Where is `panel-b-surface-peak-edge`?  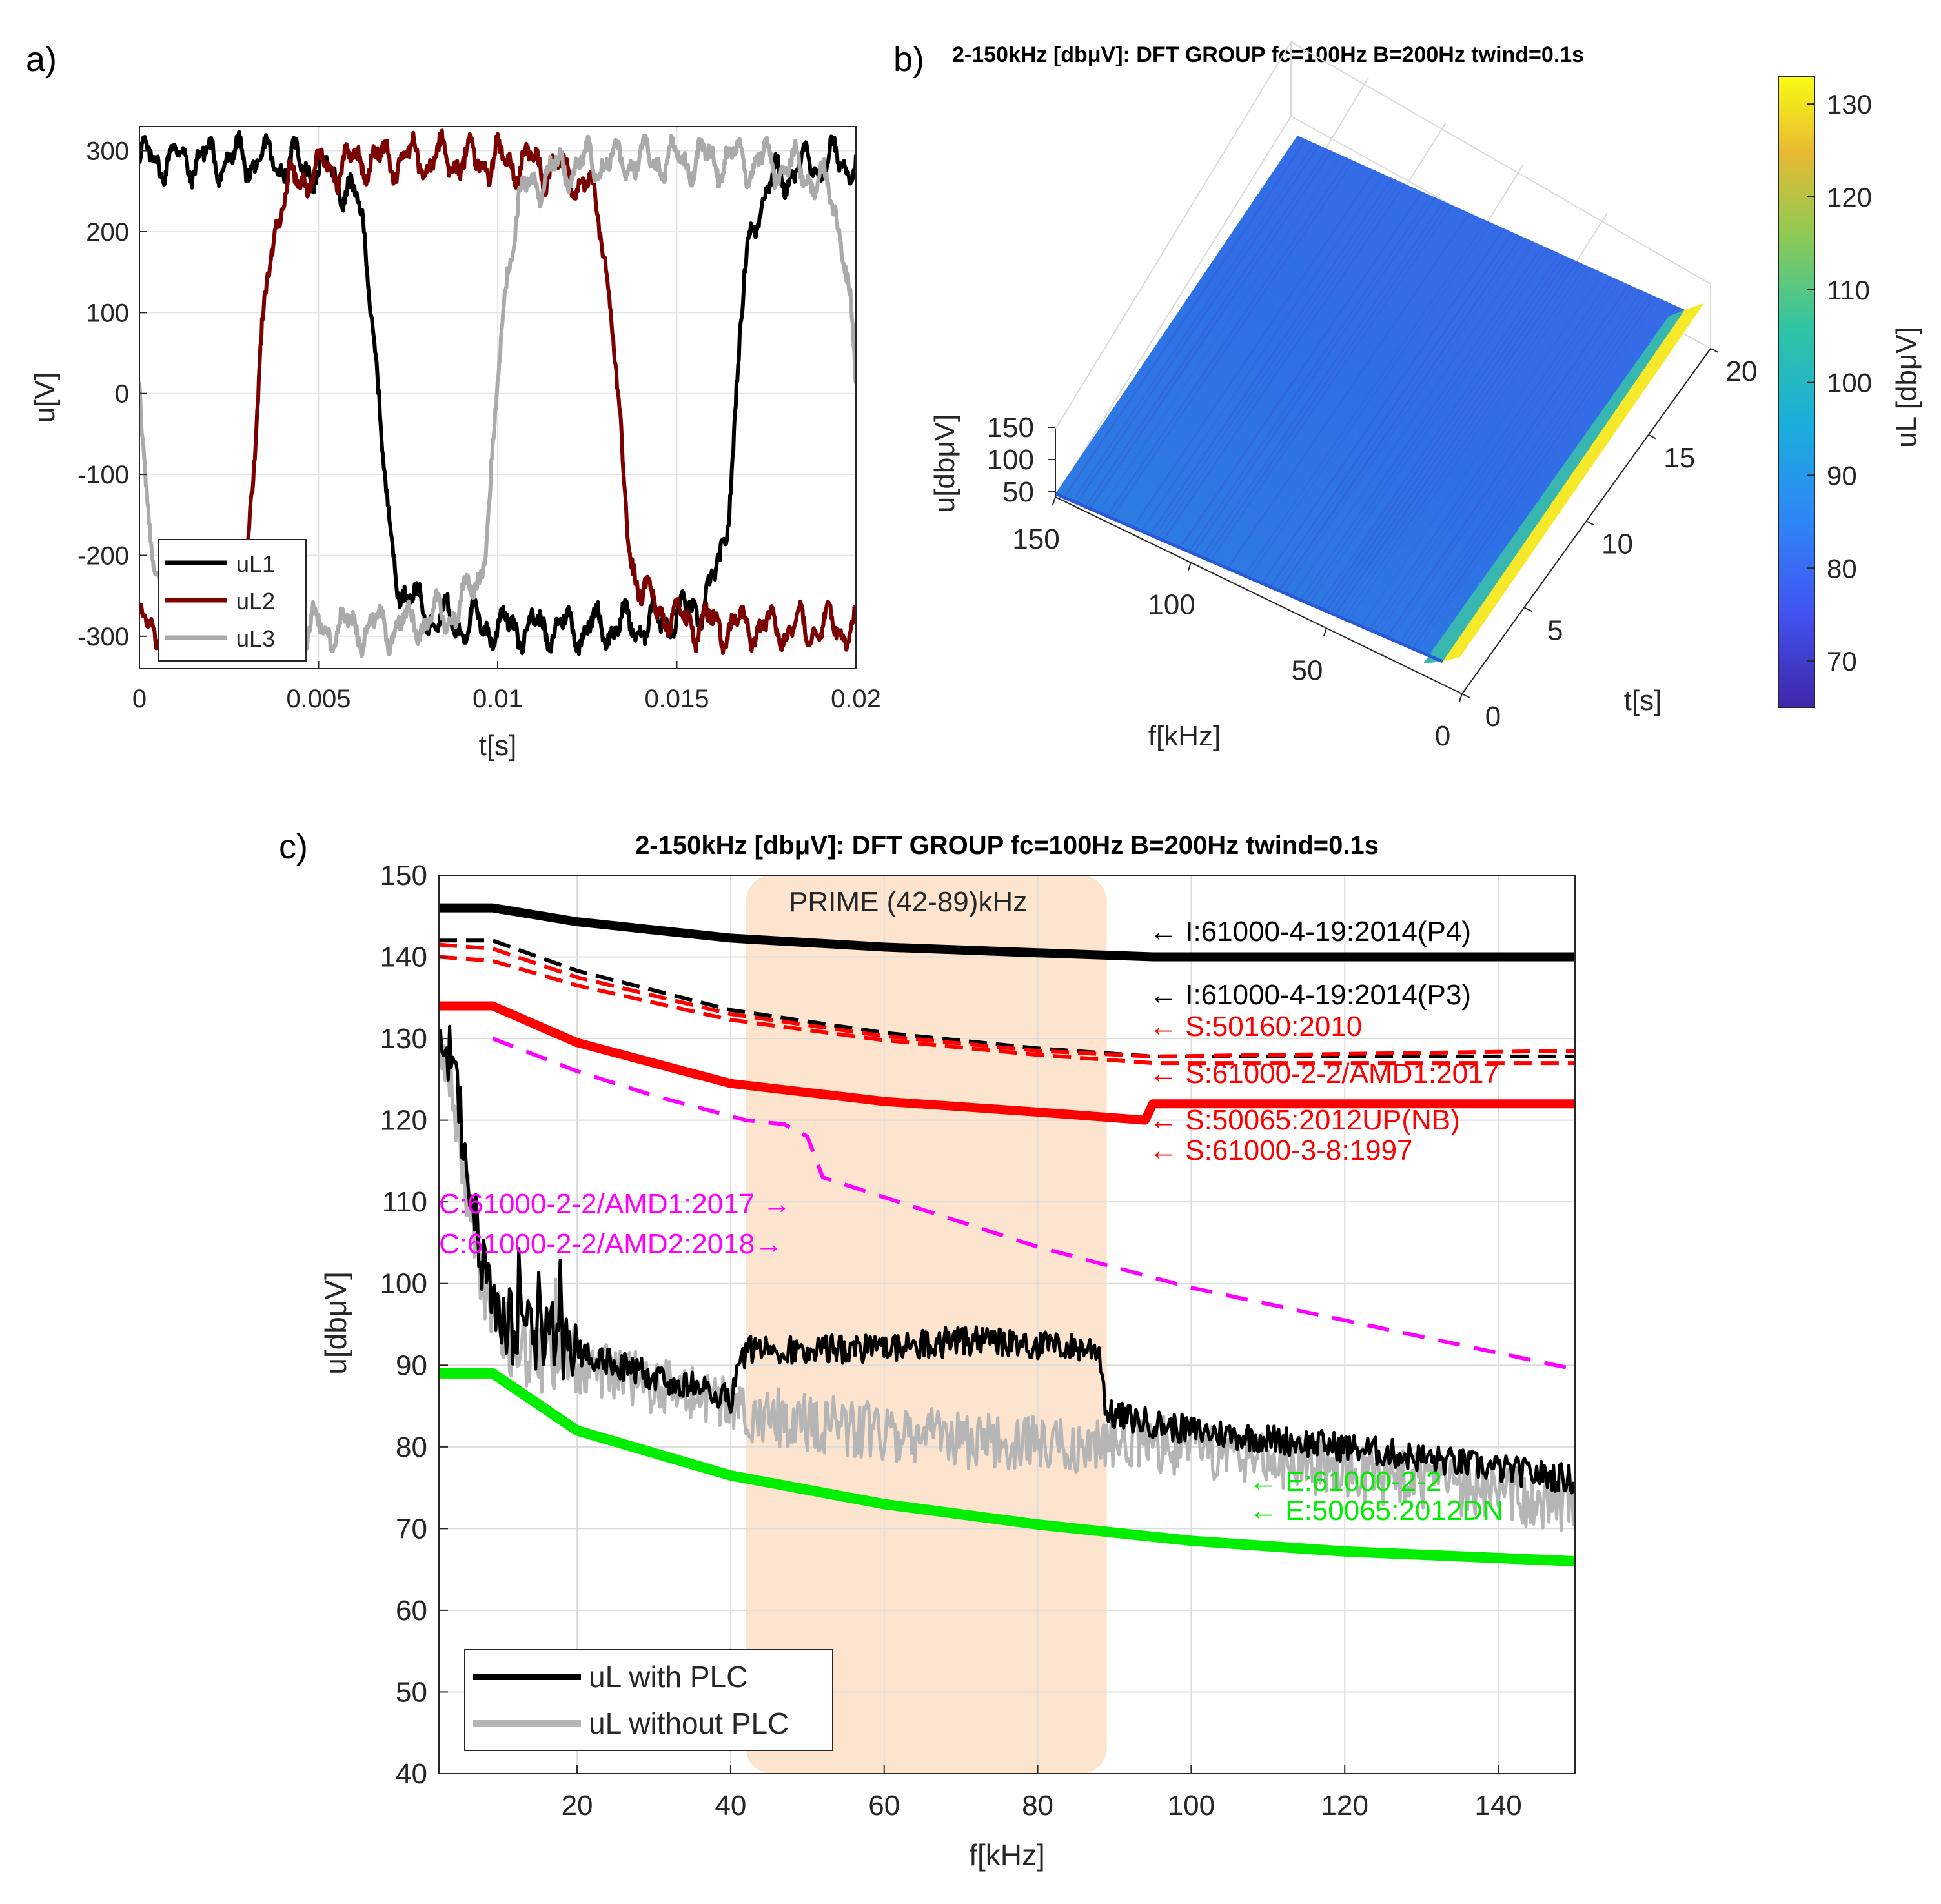
panel-b-surface-peak-edge is located at coordinates (1573, 483).